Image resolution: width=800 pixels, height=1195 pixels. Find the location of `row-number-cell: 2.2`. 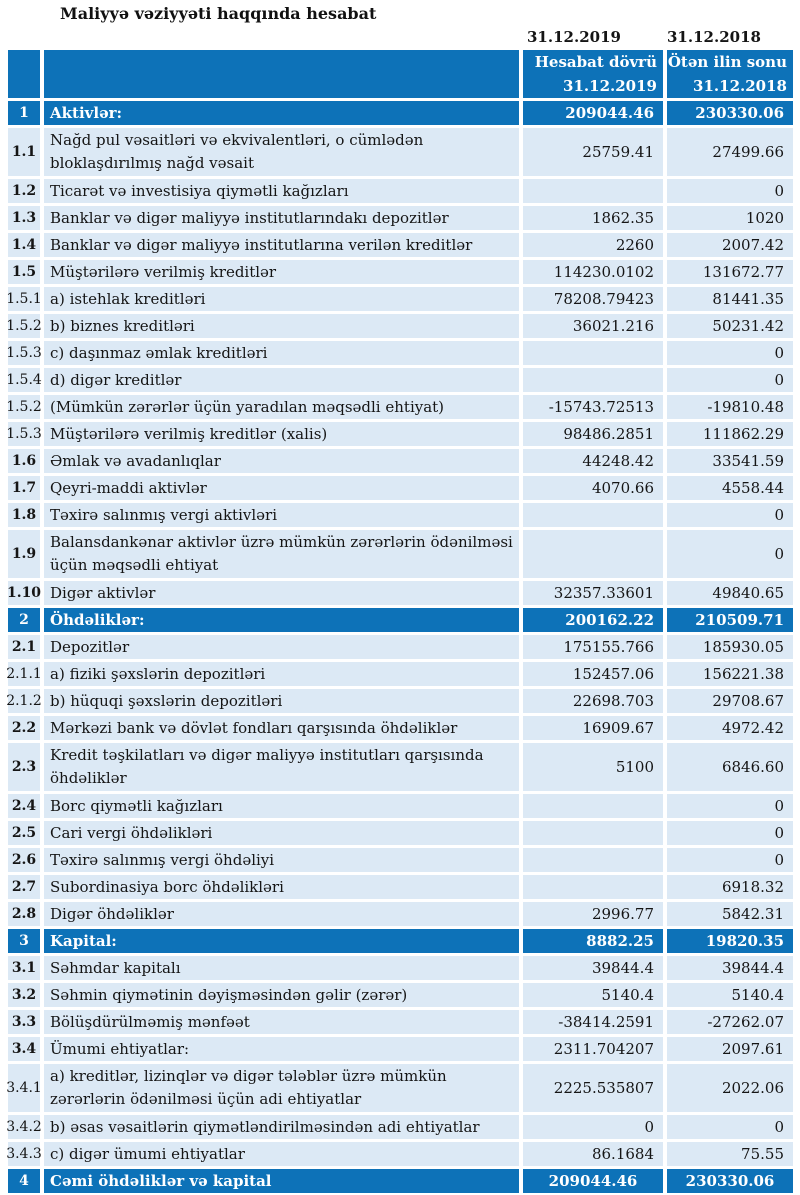

row-number-cell: 2.2 is located at coordinates (24, 728).